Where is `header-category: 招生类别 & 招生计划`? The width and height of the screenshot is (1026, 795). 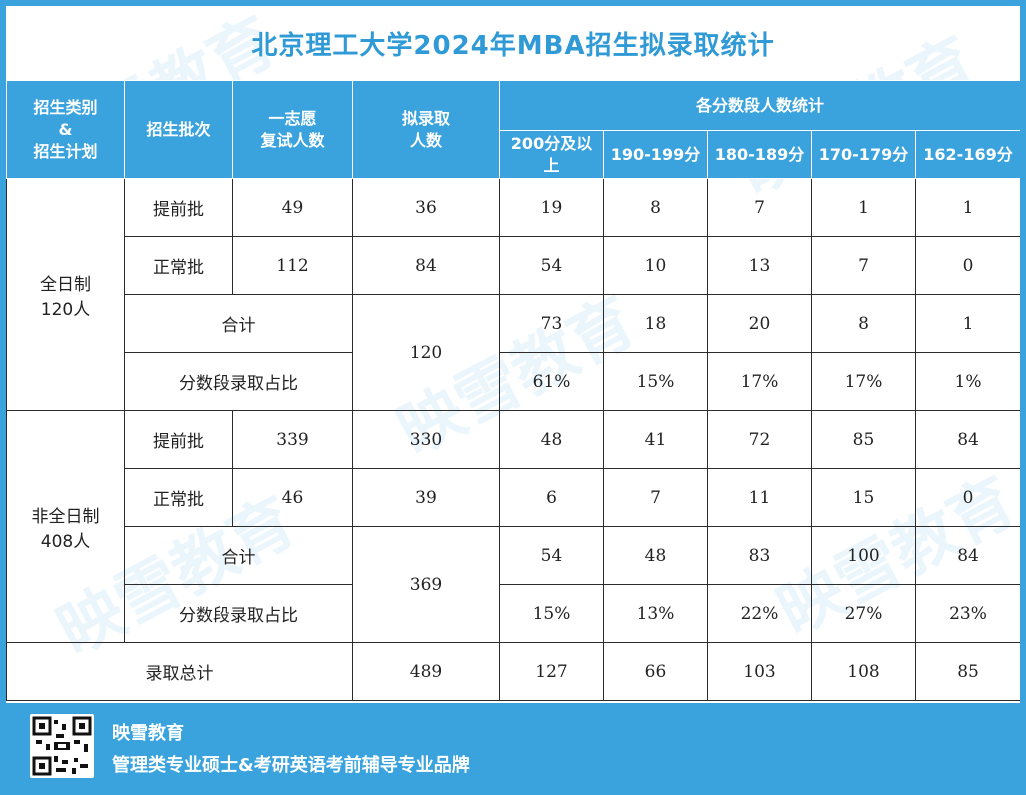
header-category: 招生类别 & 招生计划 is located at coordinates (65, 129).